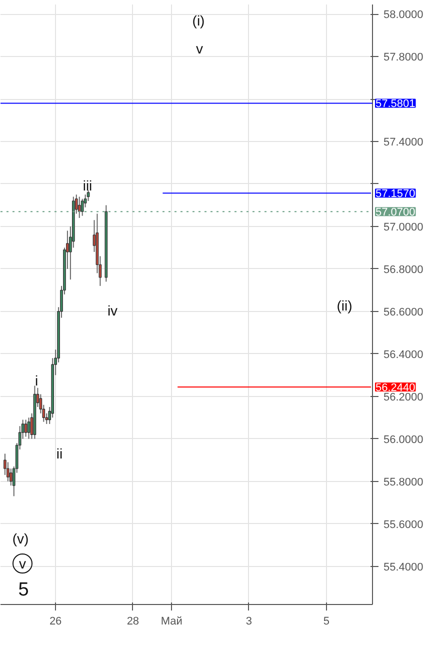  What do you see at coordinates (404, 482) in the screenshot?
I see `y-tick-label: 55.8000` at bounding box center [404, 482].